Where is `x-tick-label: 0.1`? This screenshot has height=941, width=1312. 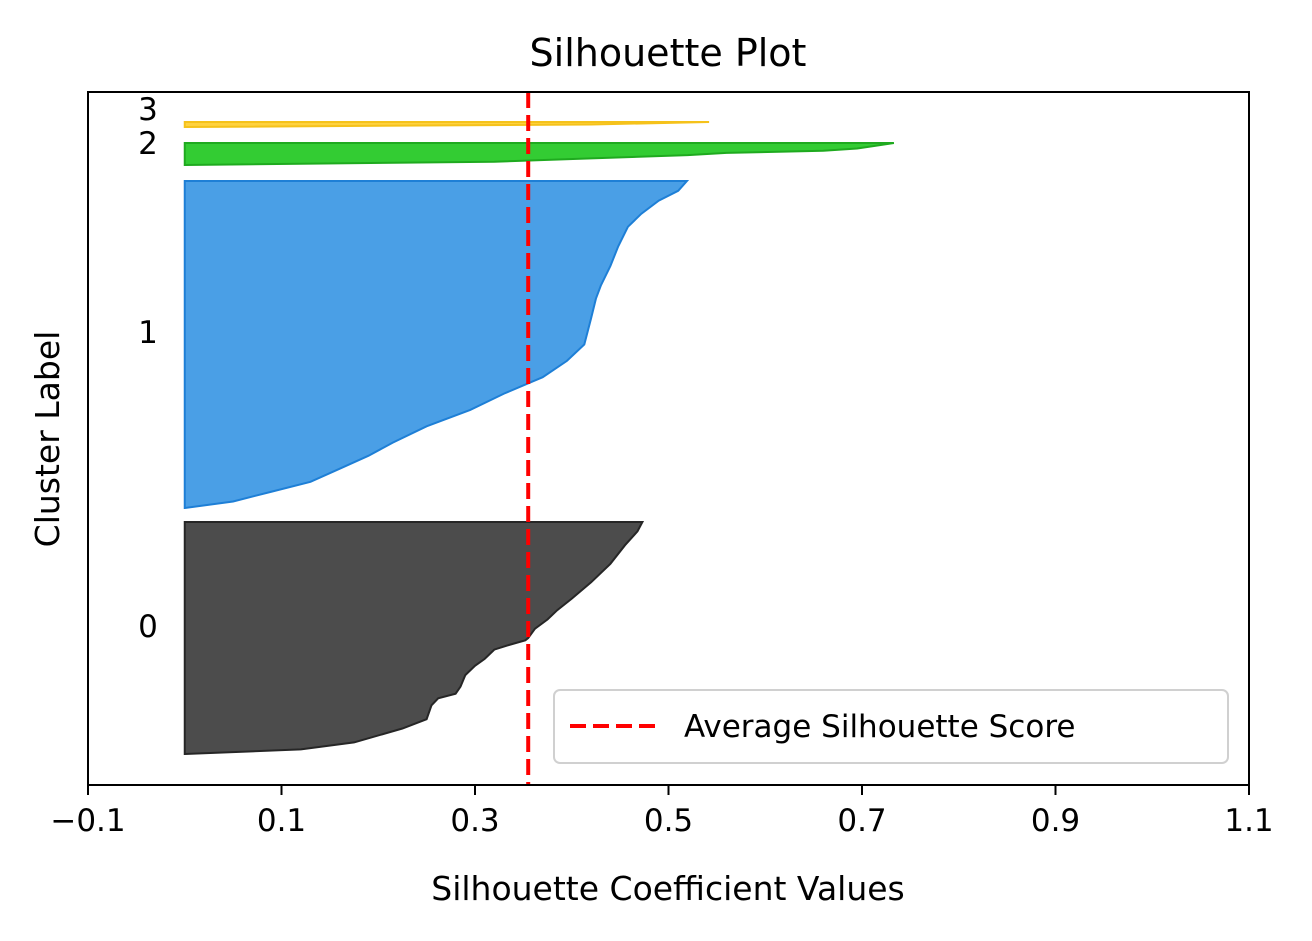 x-tick-label: 0.1 is located at coordinates (281, 821).